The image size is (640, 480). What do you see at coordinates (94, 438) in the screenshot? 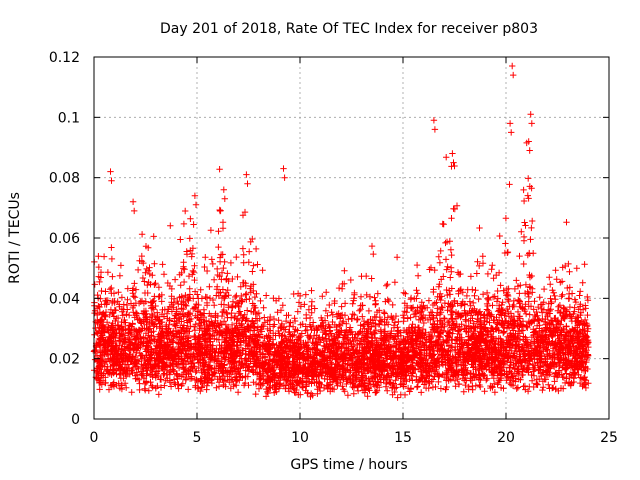
I see `x-tick-label: 0` at bounding box center [94, 438].